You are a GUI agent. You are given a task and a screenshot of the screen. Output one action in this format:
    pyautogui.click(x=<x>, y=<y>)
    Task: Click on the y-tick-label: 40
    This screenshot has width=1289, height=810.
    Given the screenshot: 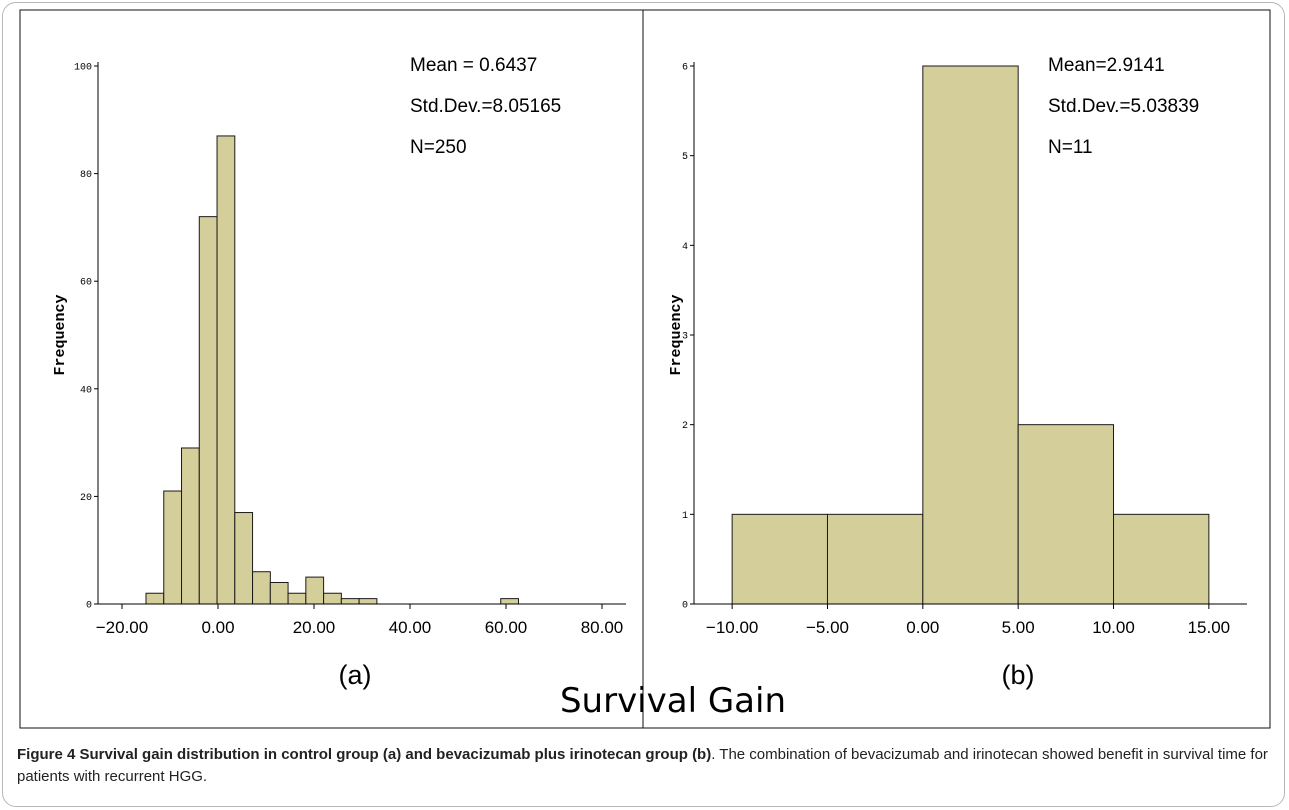 What is the action you would take?
    pyautogui.click(x=86, y=390)
    